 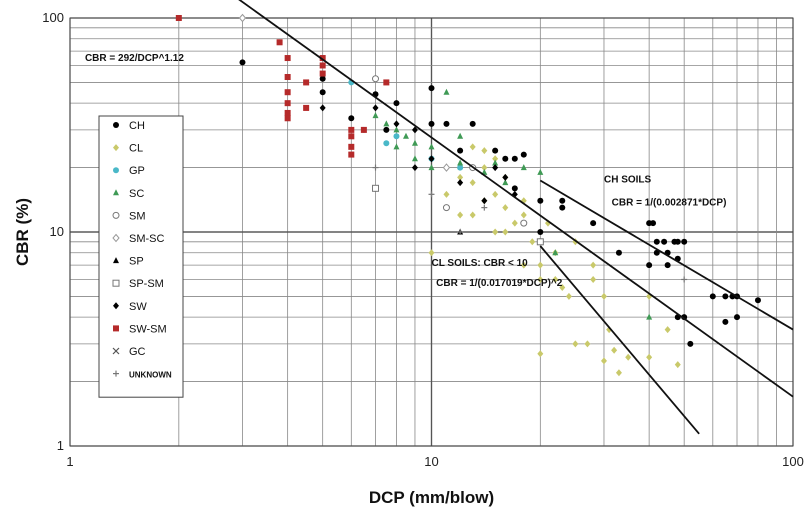 What do you see at coordinates (136, 194) in the screenshot?
I see `legend-label-sc: SC` at bounding box center [136, 194].